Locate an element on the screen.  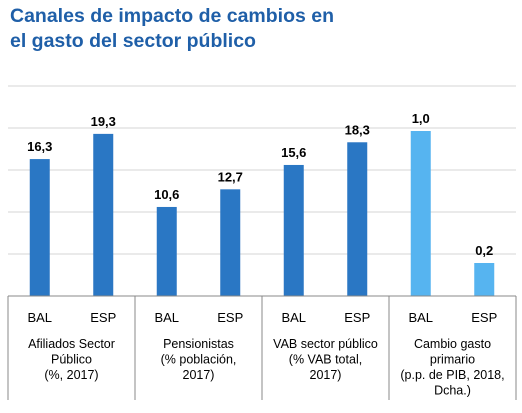
bar-g1-bal is located at coordinates (39, 227).